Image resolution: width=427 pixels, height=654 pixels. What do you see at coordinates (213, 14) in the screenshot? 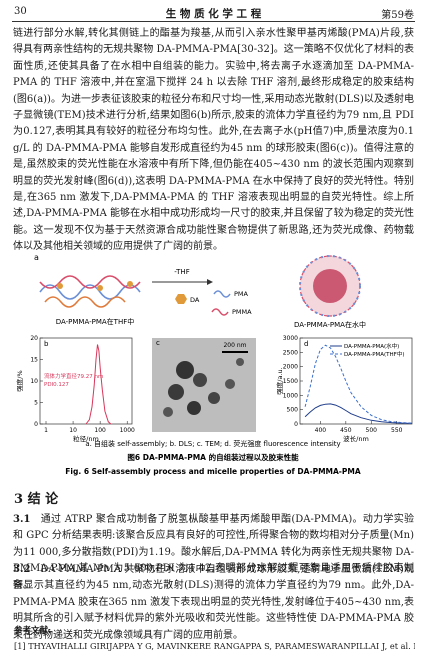
I see `journal-title: 生 物 质 化 学 工 程` at bounding box center [213, 14].